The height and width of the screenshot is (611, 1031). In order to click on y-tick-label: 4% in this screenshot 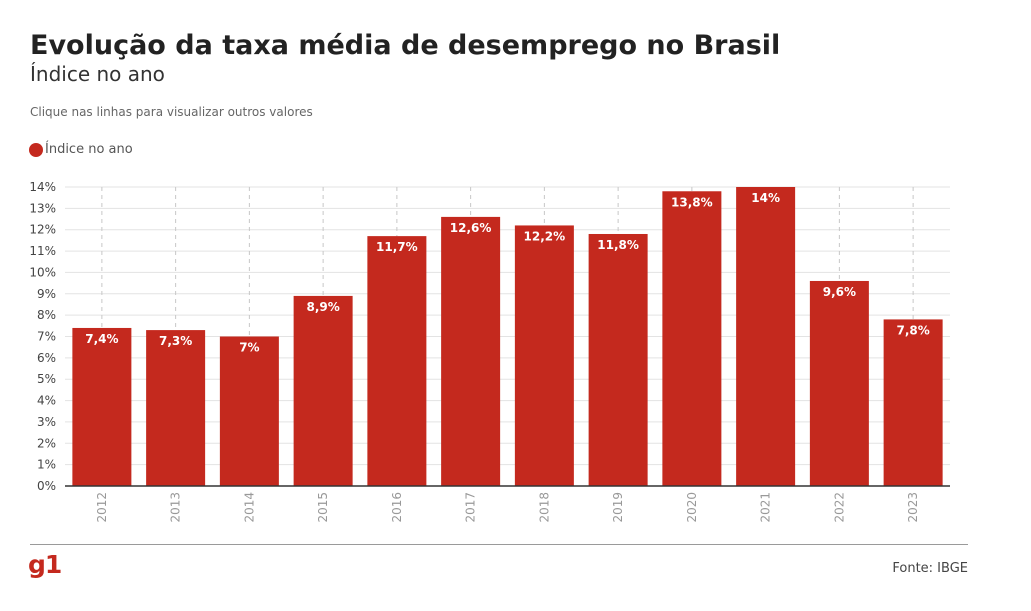, I will do `click(46, 401)`.